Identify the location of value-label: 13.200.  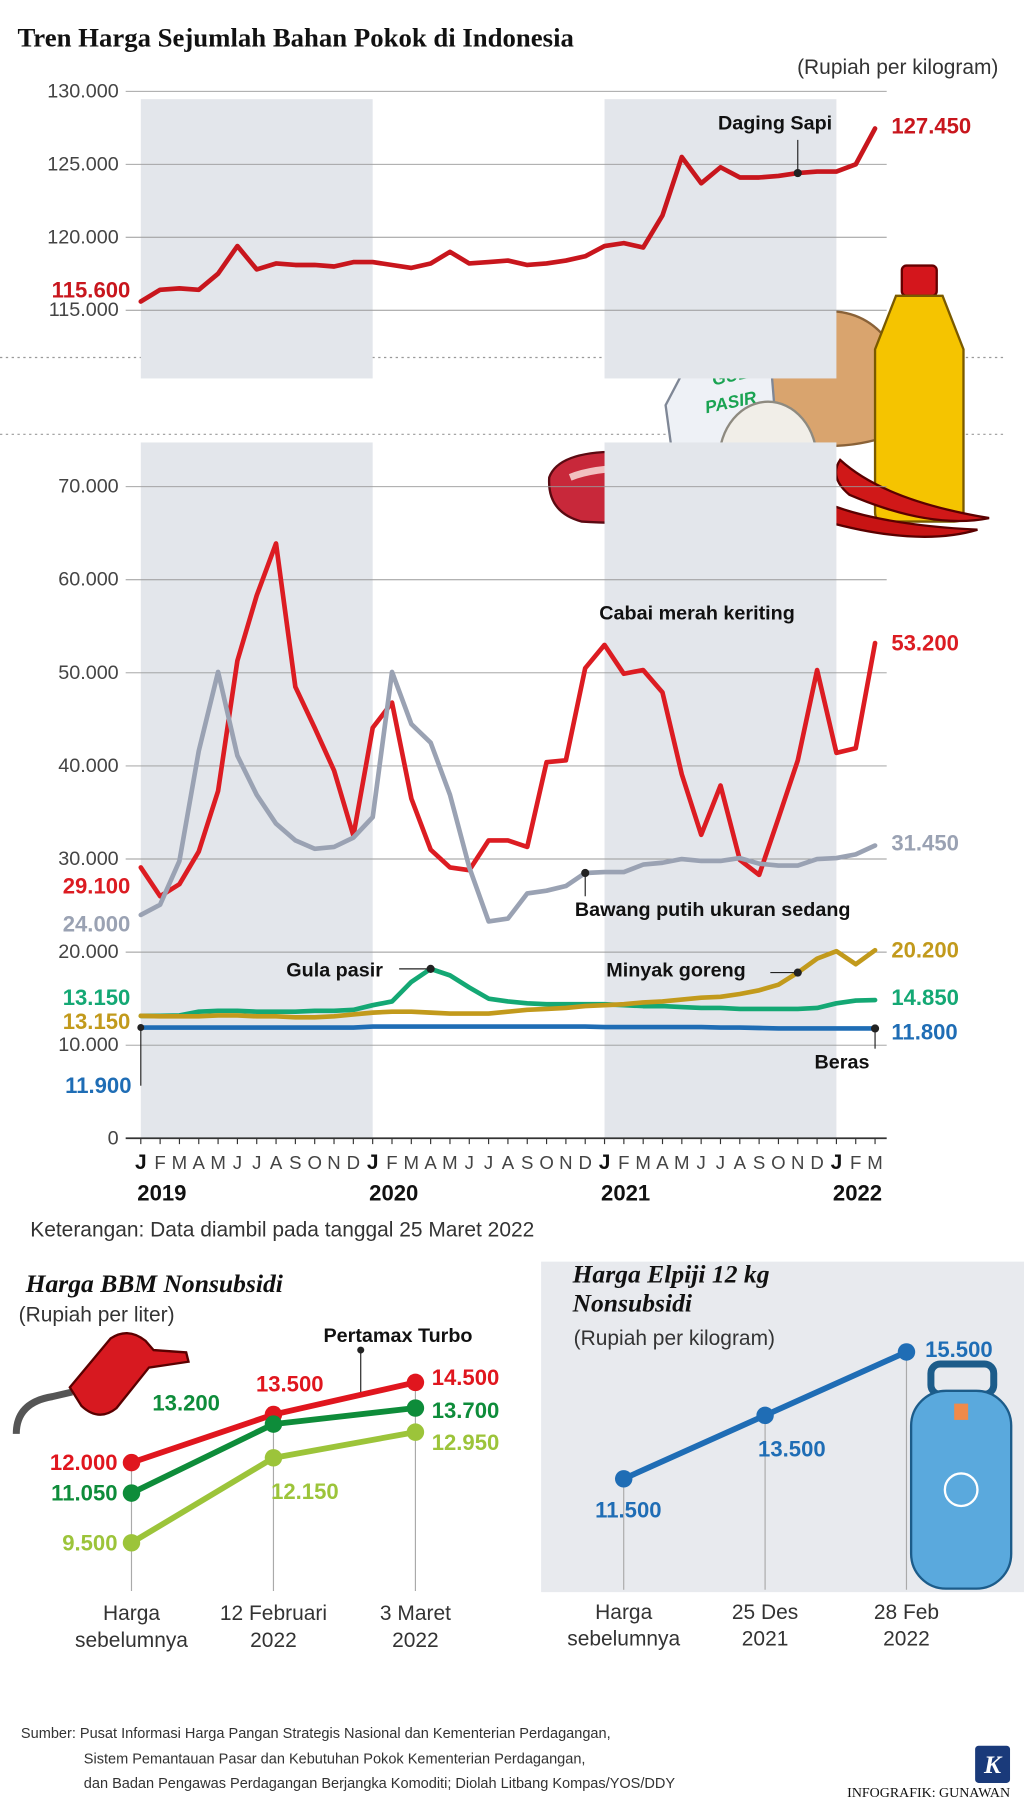
(186, 1403).